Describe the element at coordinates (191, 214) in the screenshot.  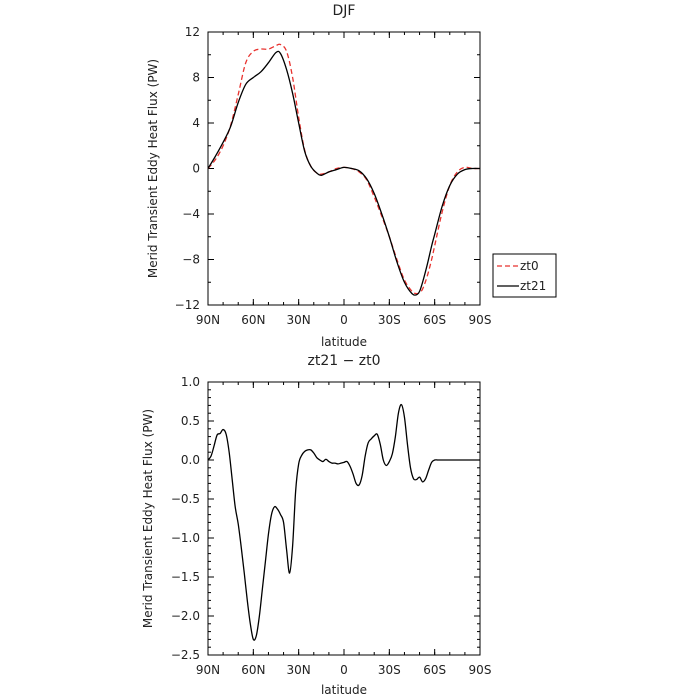
I see `y-tick-label: −4` at that location.